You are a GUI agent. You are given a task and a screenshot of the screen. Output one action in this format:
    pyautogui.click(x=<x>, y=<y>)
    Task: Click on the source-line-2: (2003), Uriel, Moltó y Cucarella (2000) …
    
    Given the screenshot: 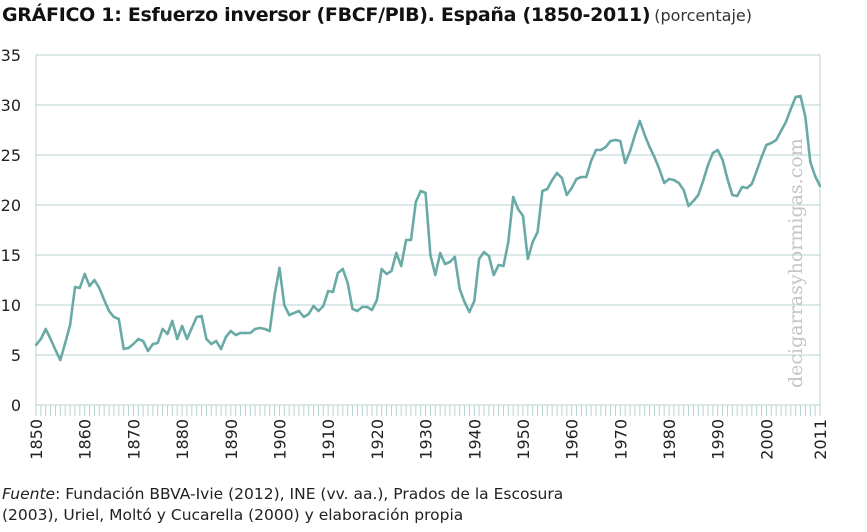 What is the action you would take?
    pyautogui.click(x=233, y=515)
    